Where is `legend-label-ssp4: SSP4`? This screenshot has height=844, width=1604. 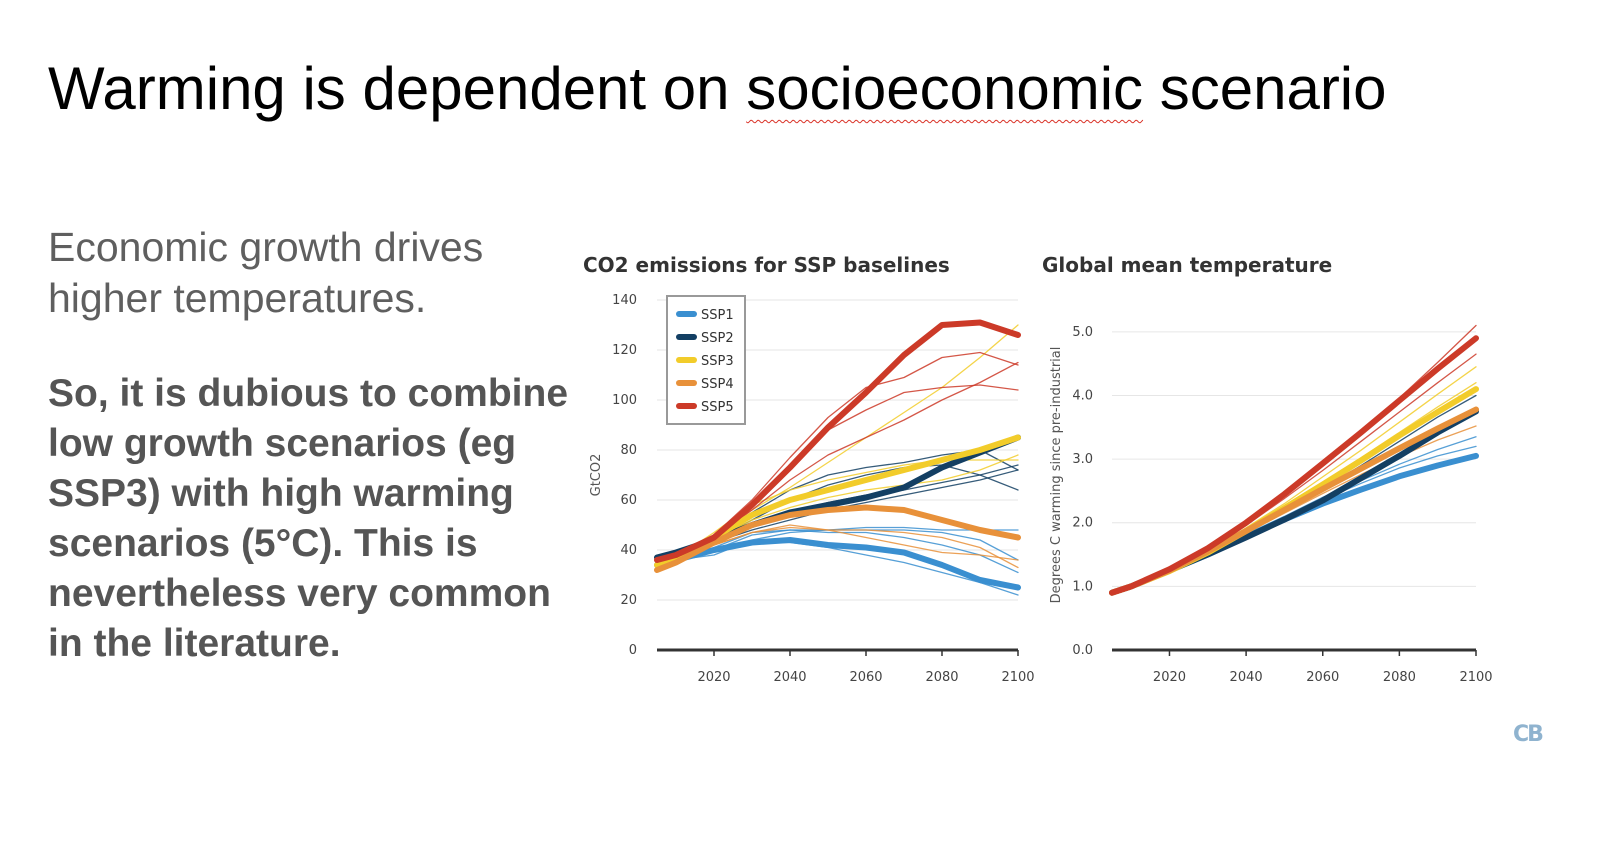 legend-label-ssp4: SSP4 is located at coordinates (717, 384).